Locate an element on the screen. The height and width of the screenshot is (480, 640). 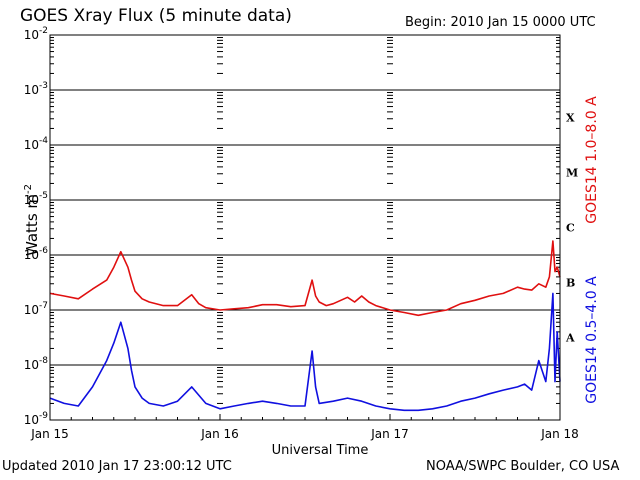
y-tick-exponent: -8 is located at coordinates (43, 361).